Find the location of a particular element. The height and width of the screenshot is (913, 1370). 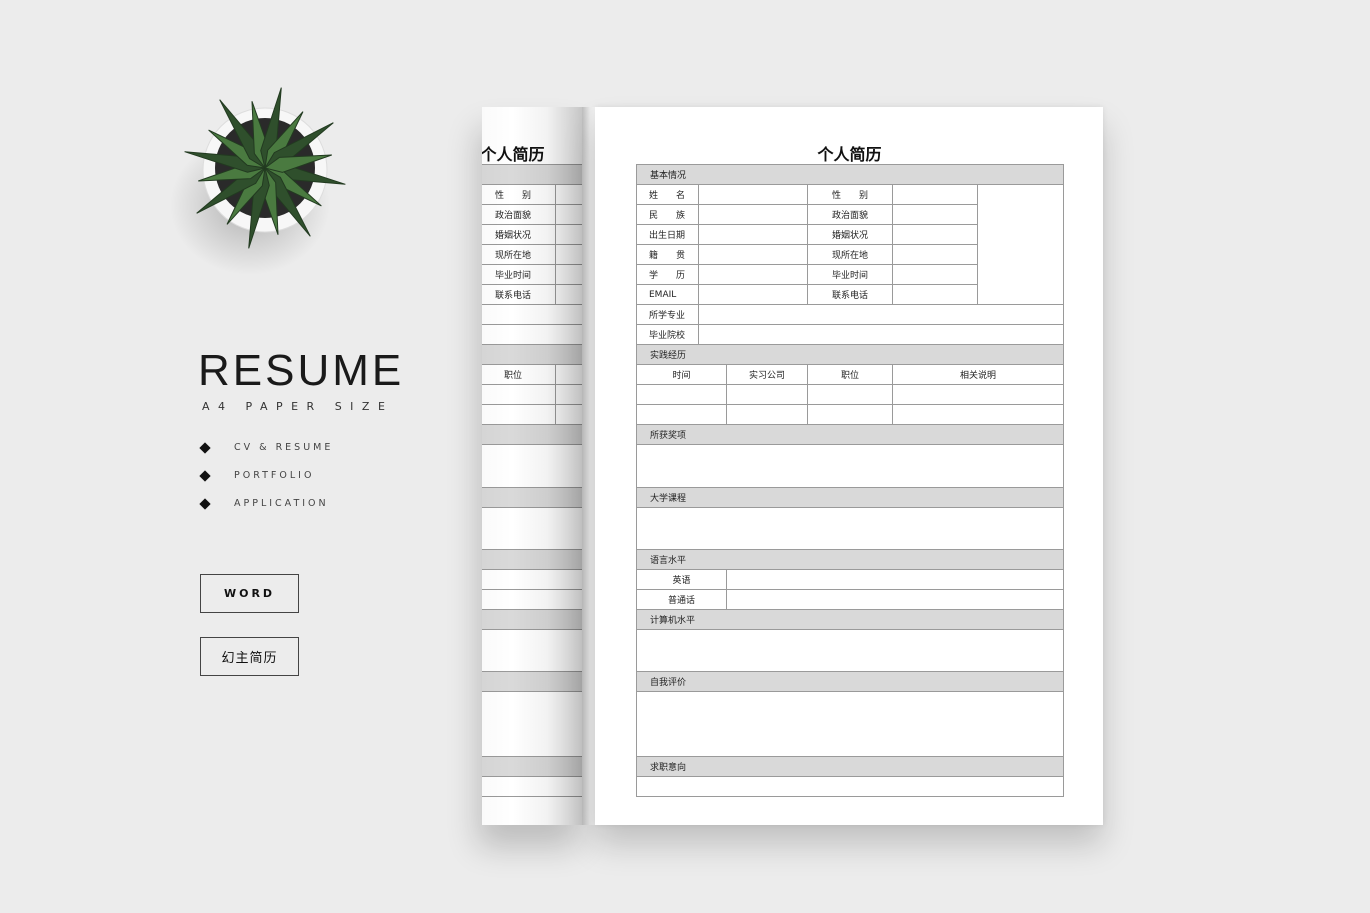

section-header-computer: 计算机水平 is located at coordinates (850, 619).